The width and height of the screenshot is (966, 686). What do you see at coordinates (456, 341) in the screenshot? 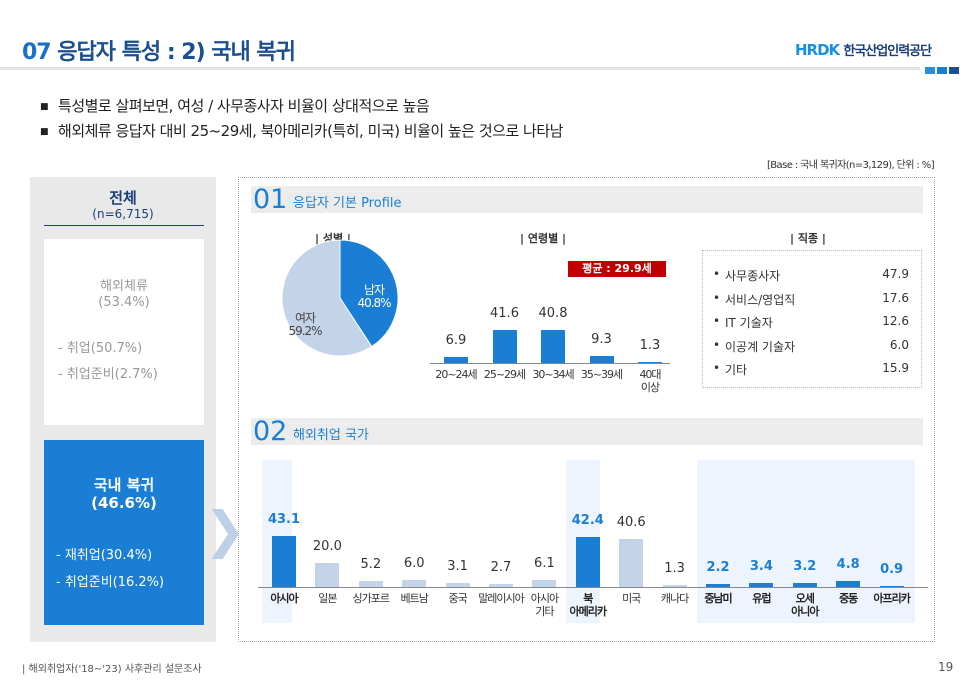
I see `bar-value-label: 6.9` at bounding box center [456, 341].